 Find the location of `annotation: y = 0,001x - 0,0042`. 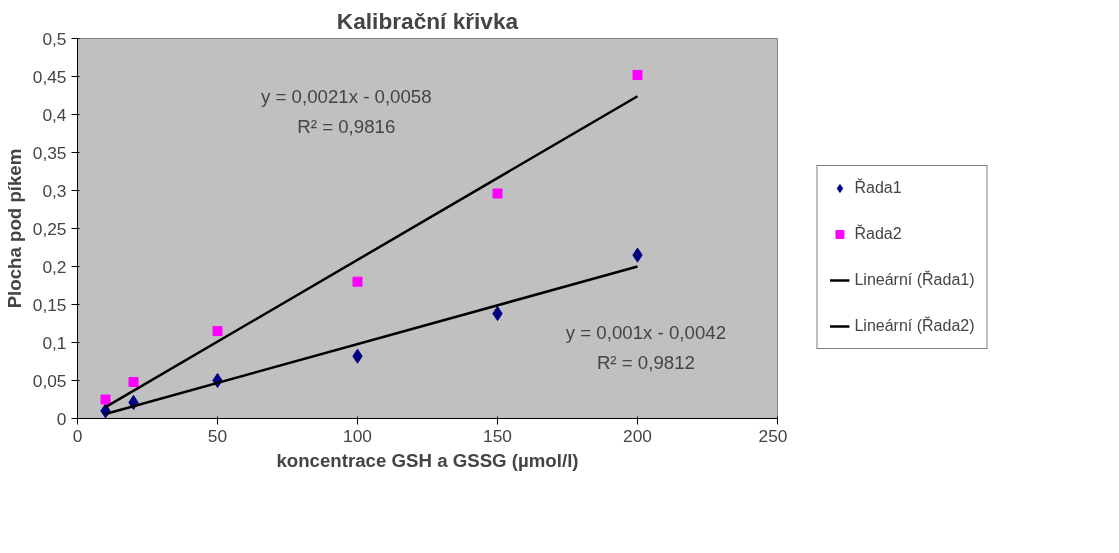

annotation: y = 0,001x - 0,0042 is located at coordinates (646, 332).